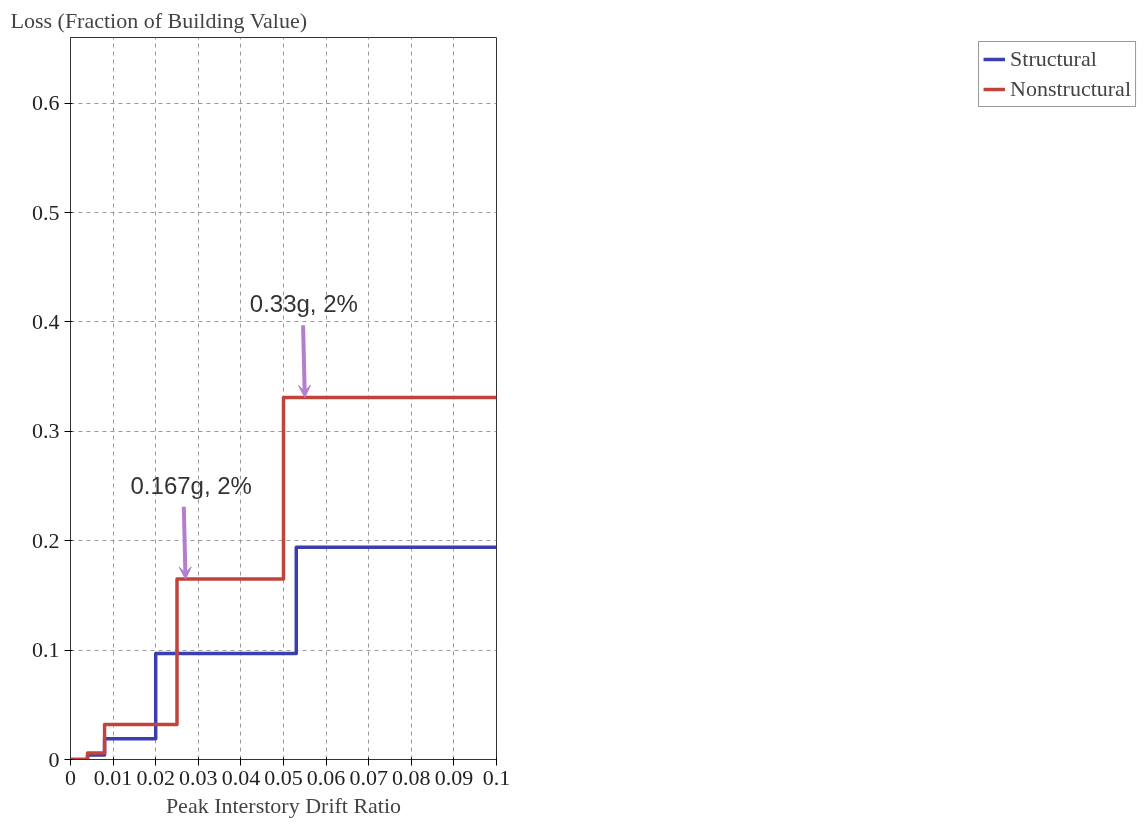 This screenshot has height=828, width=1145. I want to click on x-tick-label: 0, so click(70, 777).